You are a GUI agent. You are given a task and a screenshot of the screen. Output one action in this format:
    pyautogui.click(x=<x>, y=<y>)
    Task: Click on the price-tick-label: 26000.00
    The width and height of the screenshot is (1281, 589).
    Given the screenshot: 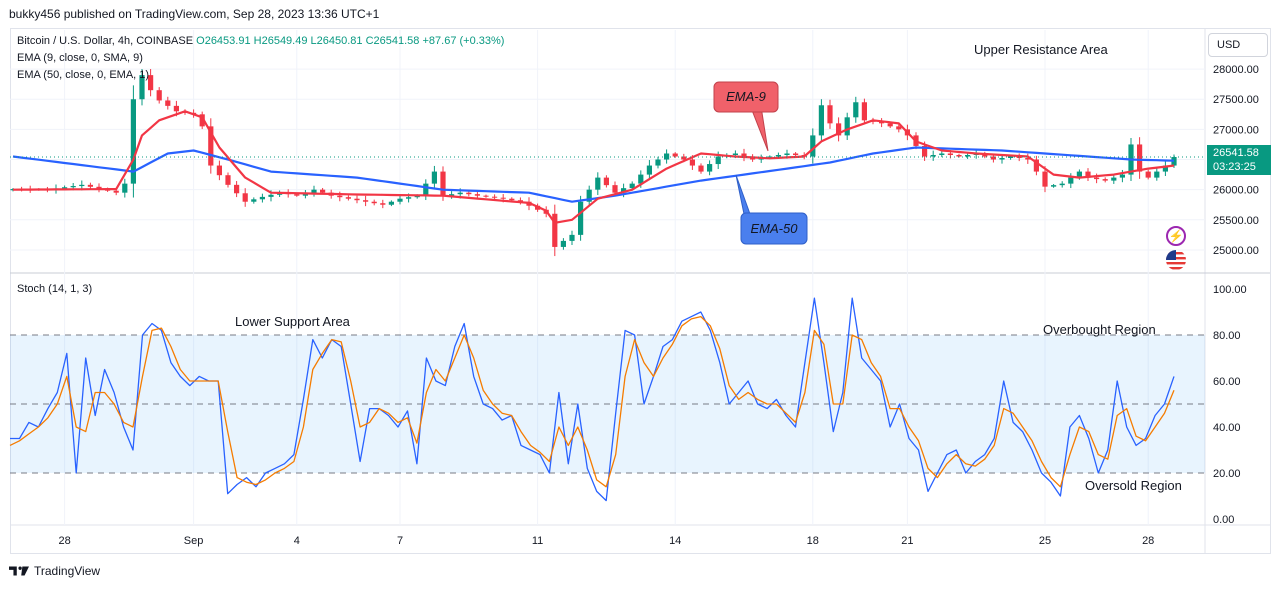 What is the action you would take?
    pyautogui.click(x=1236, y=191)
    